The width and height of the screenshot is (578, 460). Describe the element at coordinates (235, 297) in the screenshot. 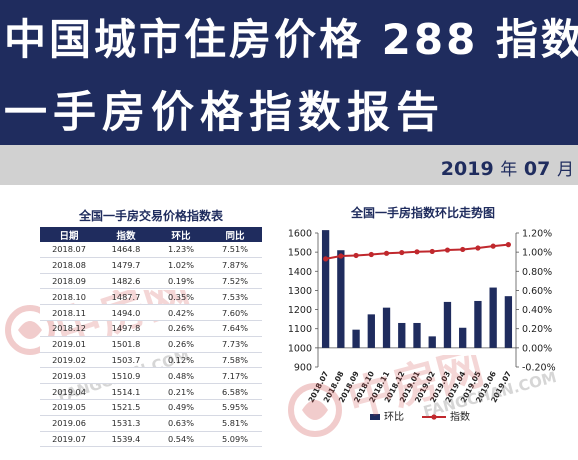

I see `cell-yoy: 7.53%` at that location.